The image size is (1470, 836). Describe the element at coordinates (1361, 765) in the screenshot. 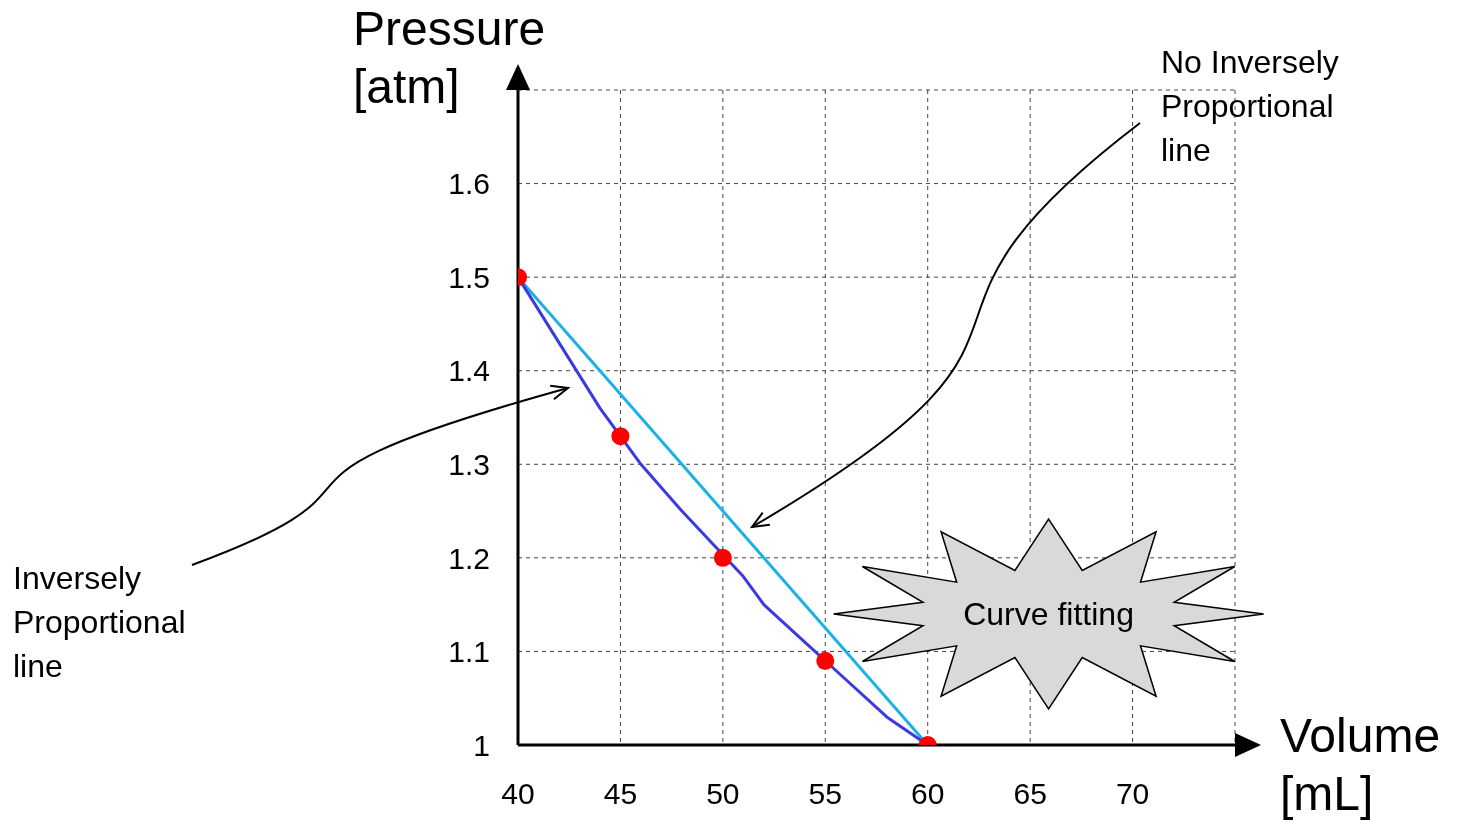

I see `x-axis-title: Volume [mL]` at that location.